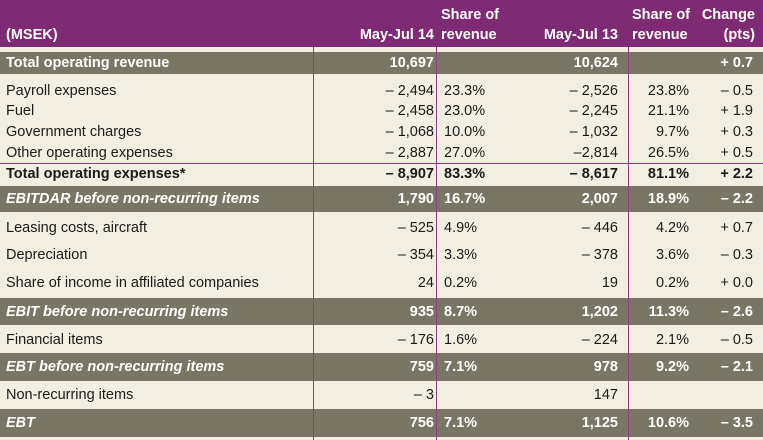  Describe the element at coordinates (461, 423) in the screenshot. I see `cell-share-14: 7.1%` at that location.